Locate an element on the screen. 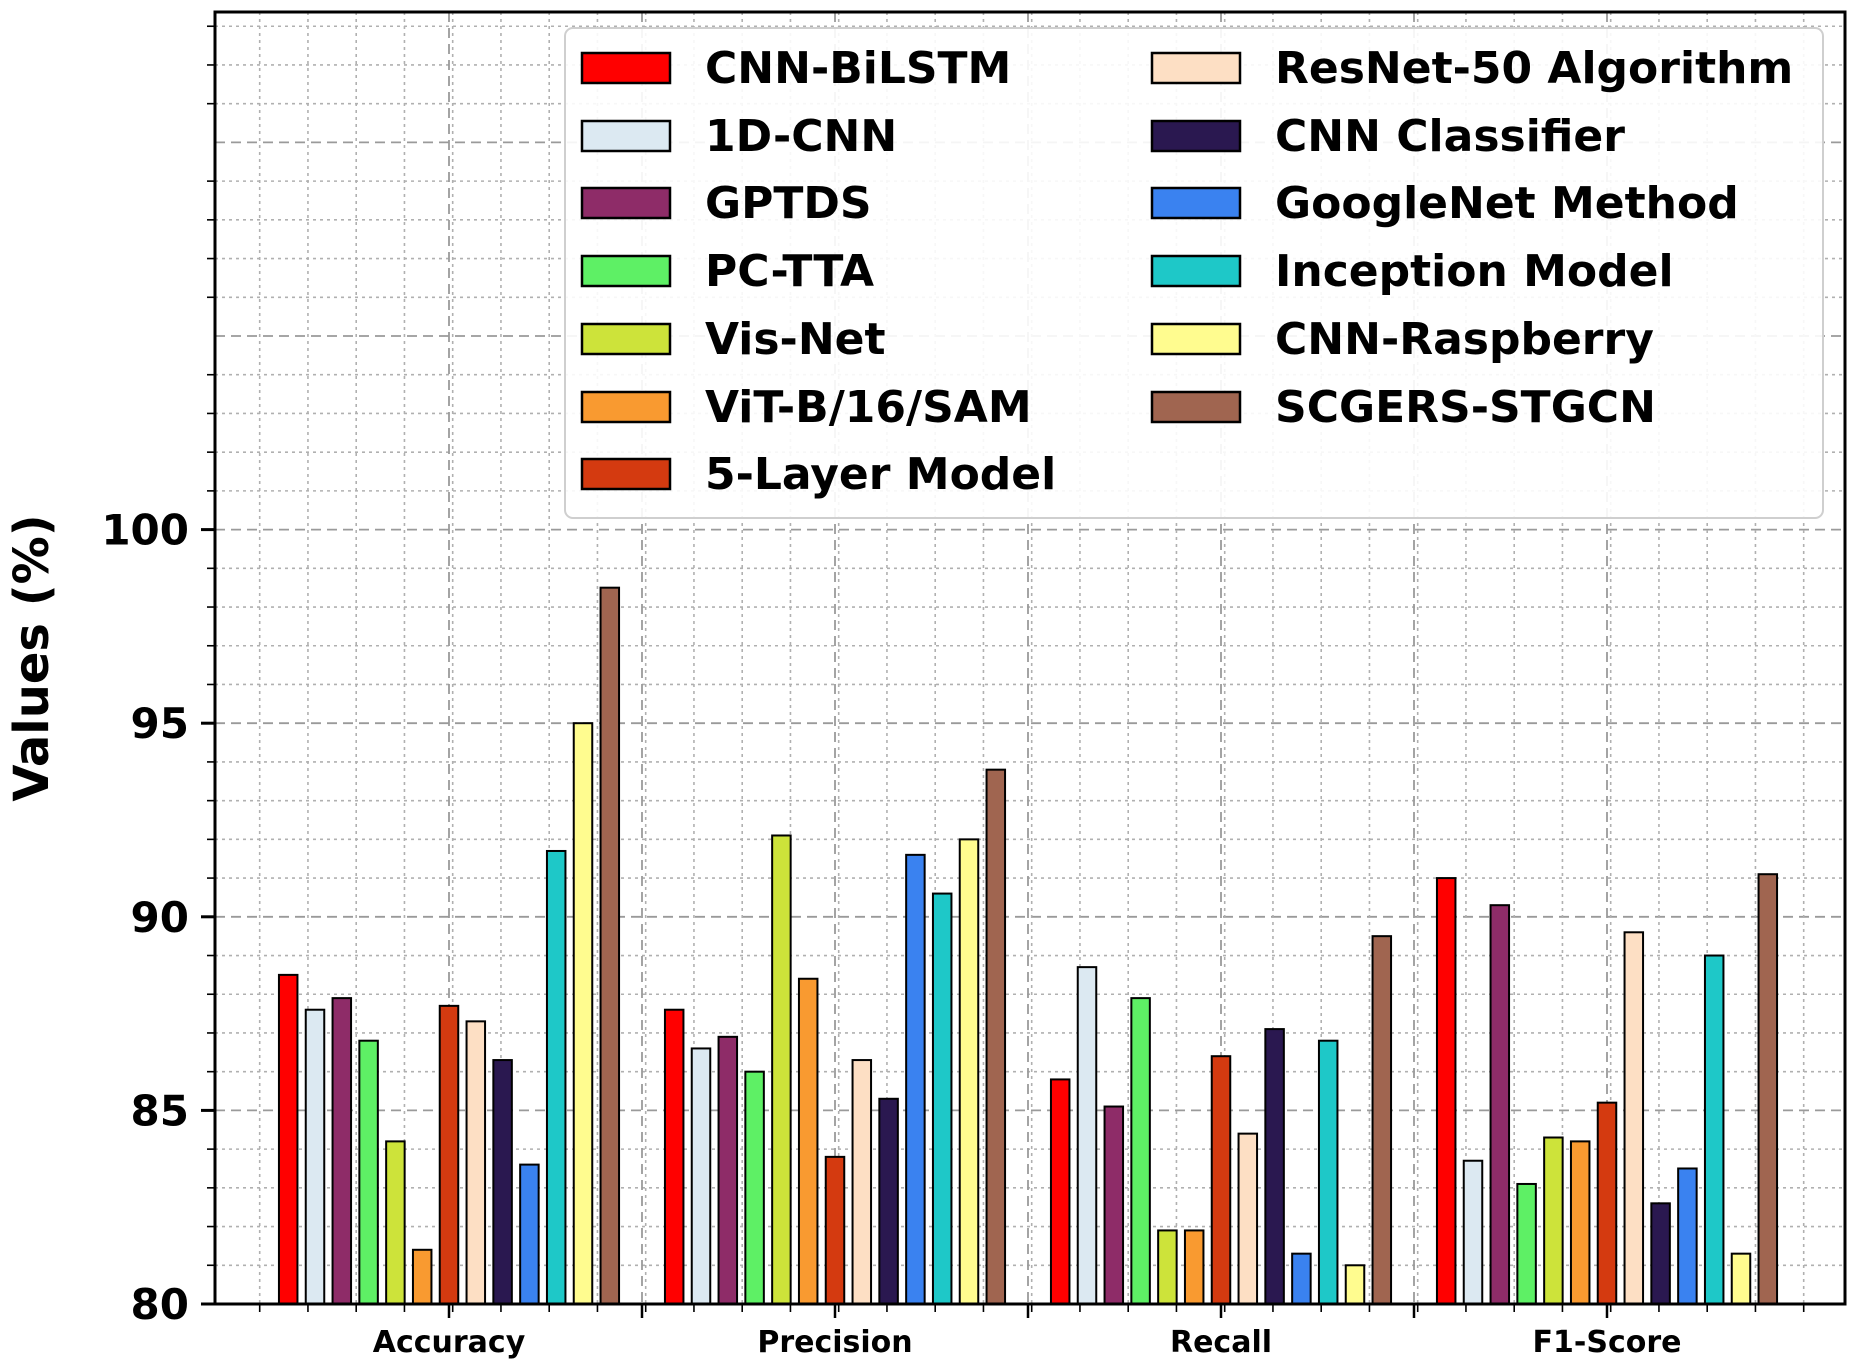  legend-label: GPTDS is located at coordinates (788, 203).